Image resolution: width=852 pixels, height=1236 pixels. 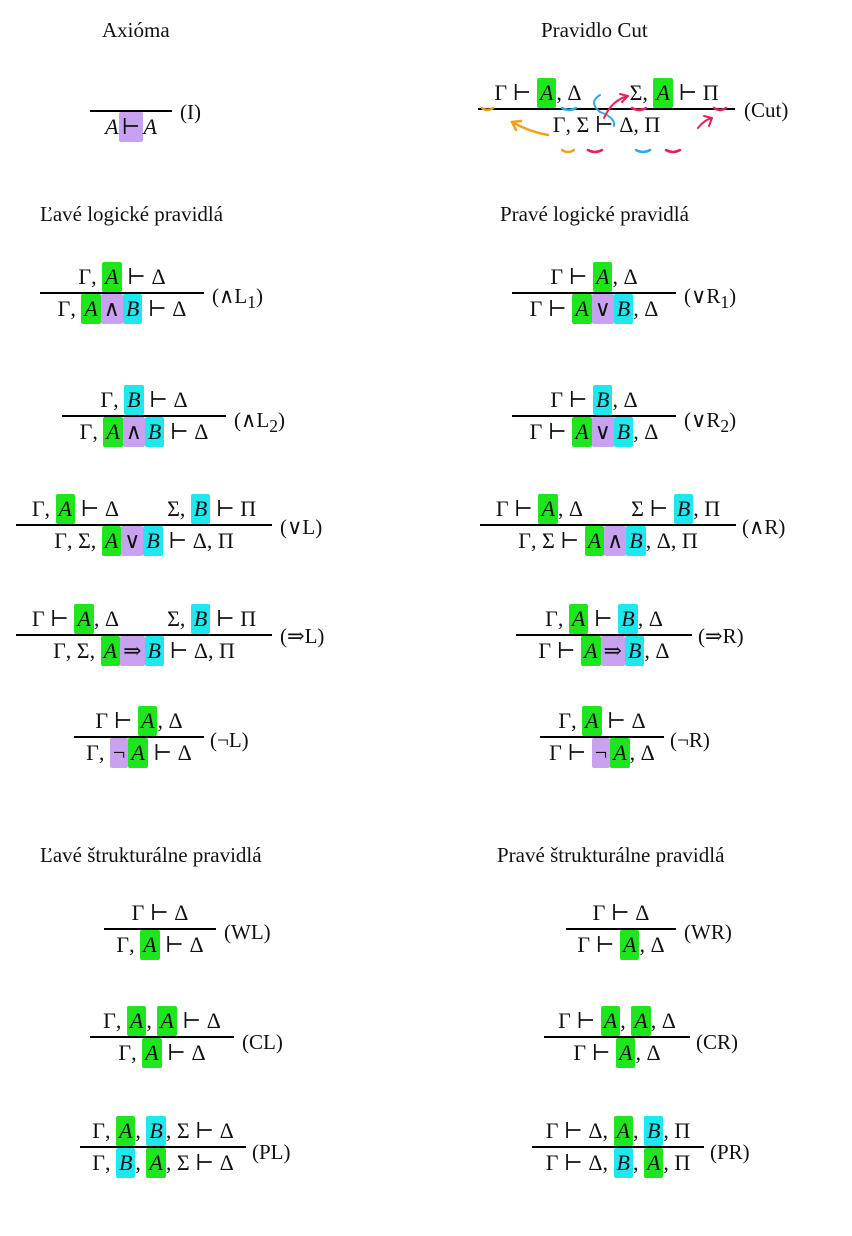 I want to click on rule-label-and-left-1: (∧L1), so click(x=237, y=298).